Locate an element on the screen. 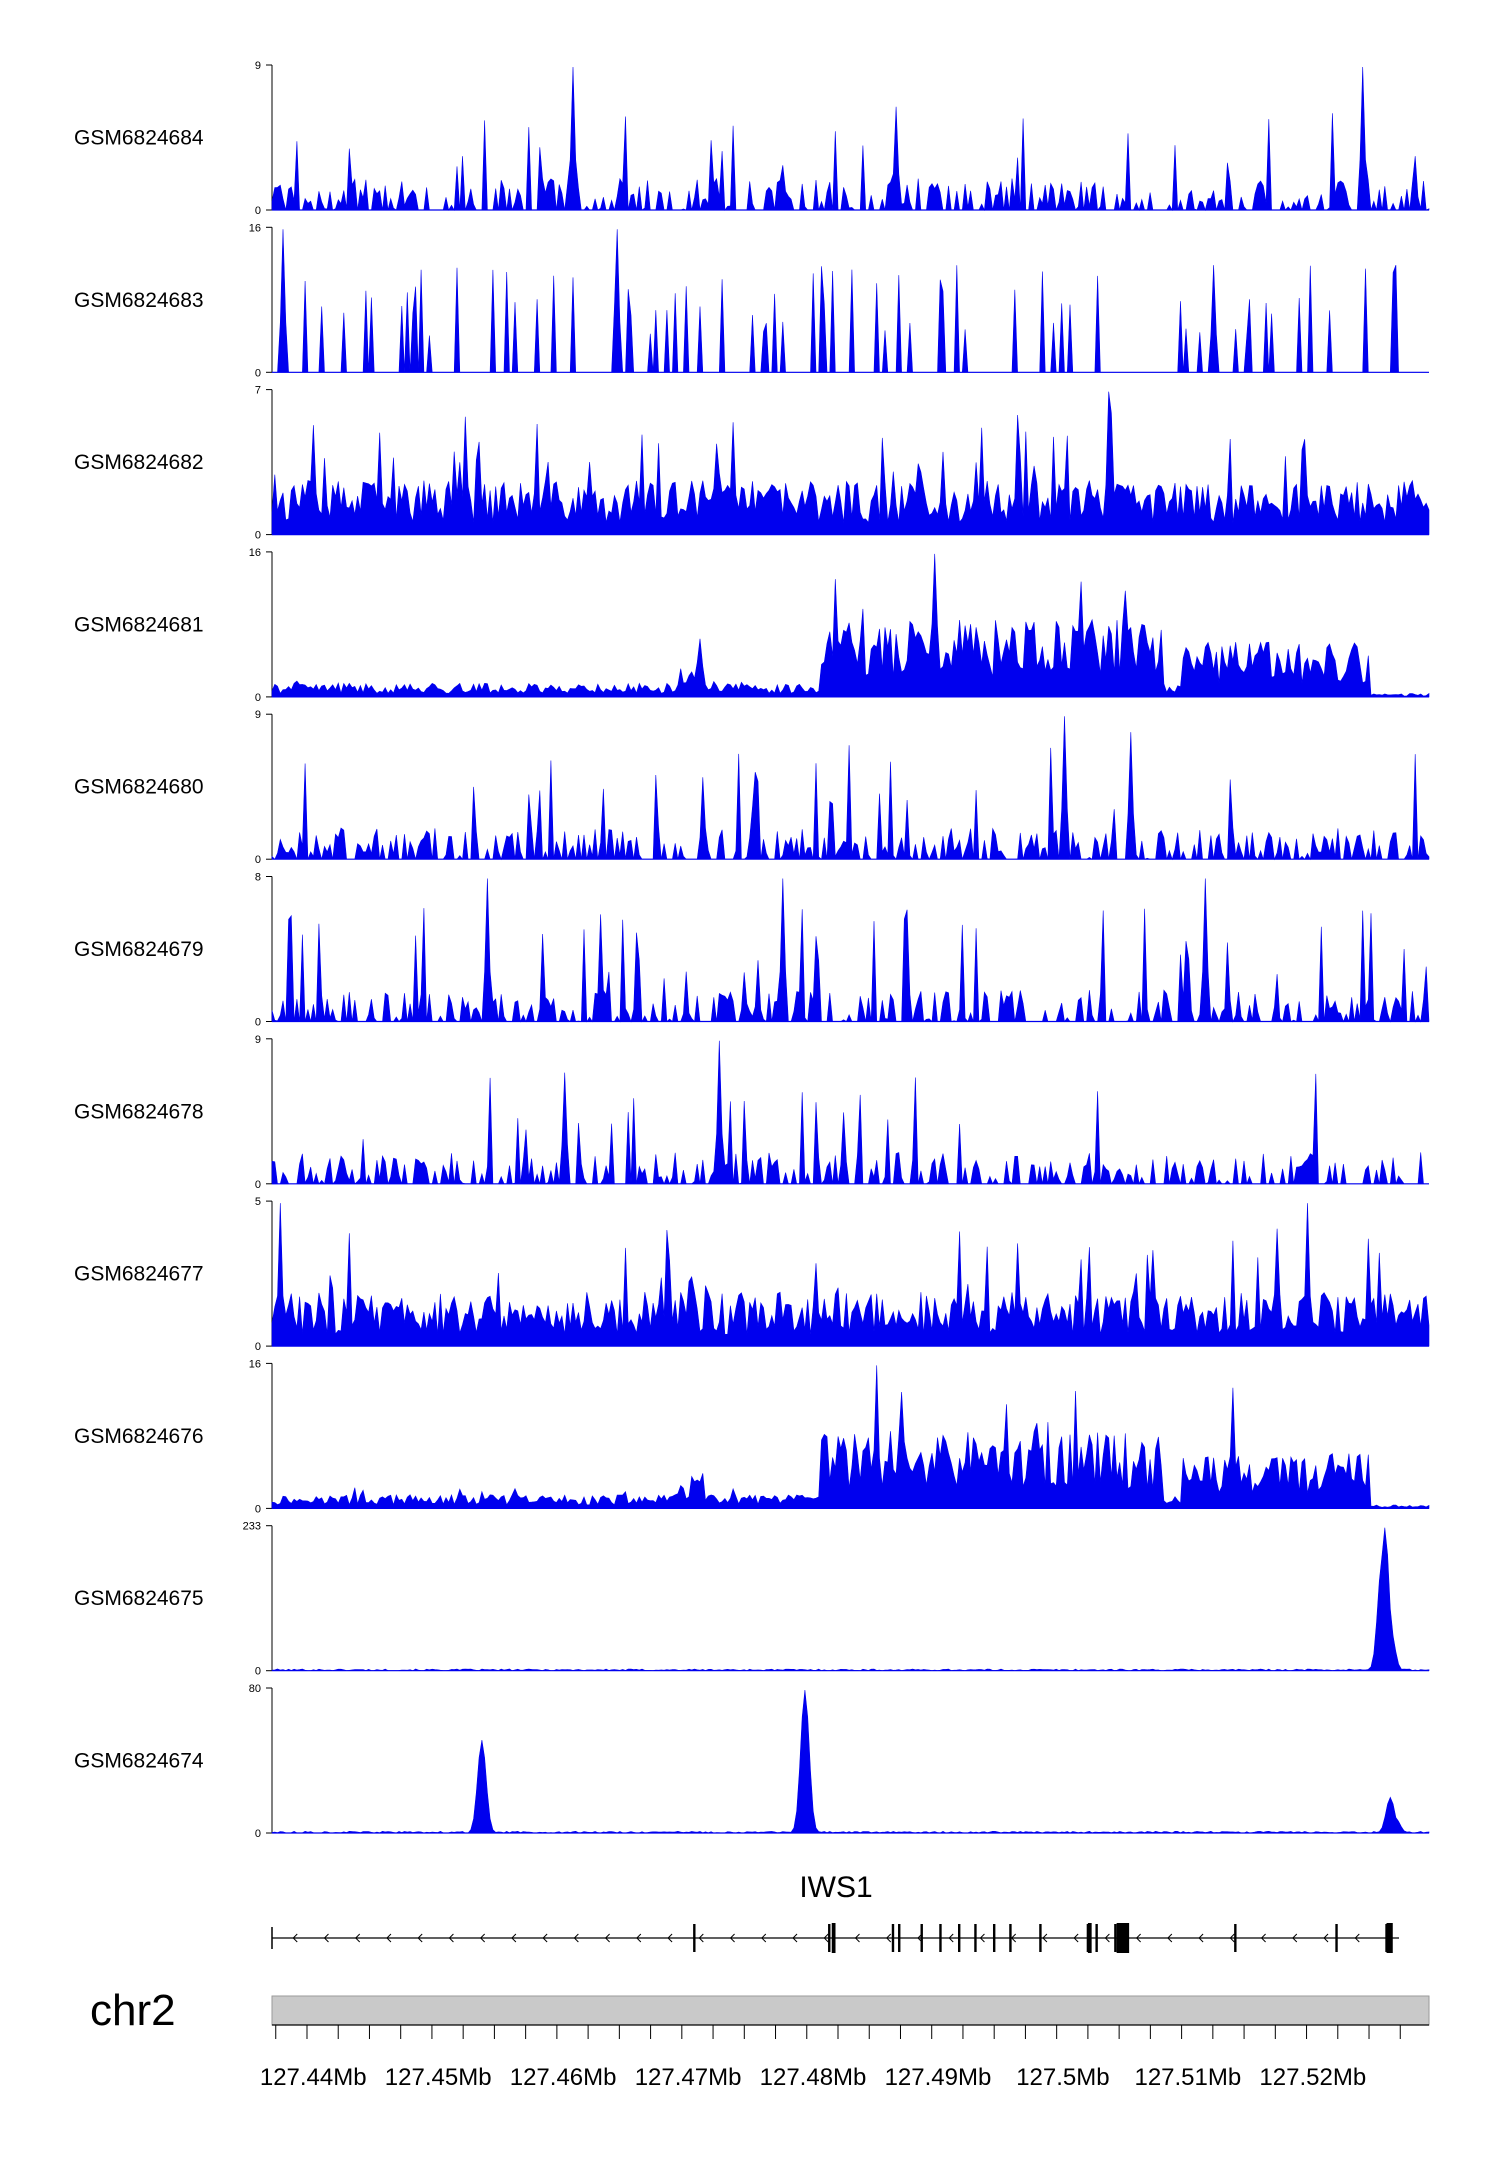 The width and height of the screenshot is (1500, 2170). track-label: GSM6824680 is located at coordinates (139, 787).